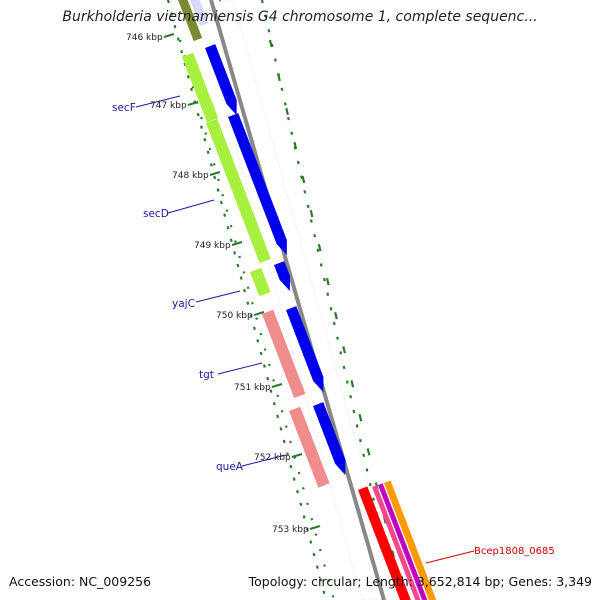 The image size is (600, 600). What do you see at coordinates (240, 368) in the screenshot?
I see `leader-line-tgt` at bounding box center [240, 368].